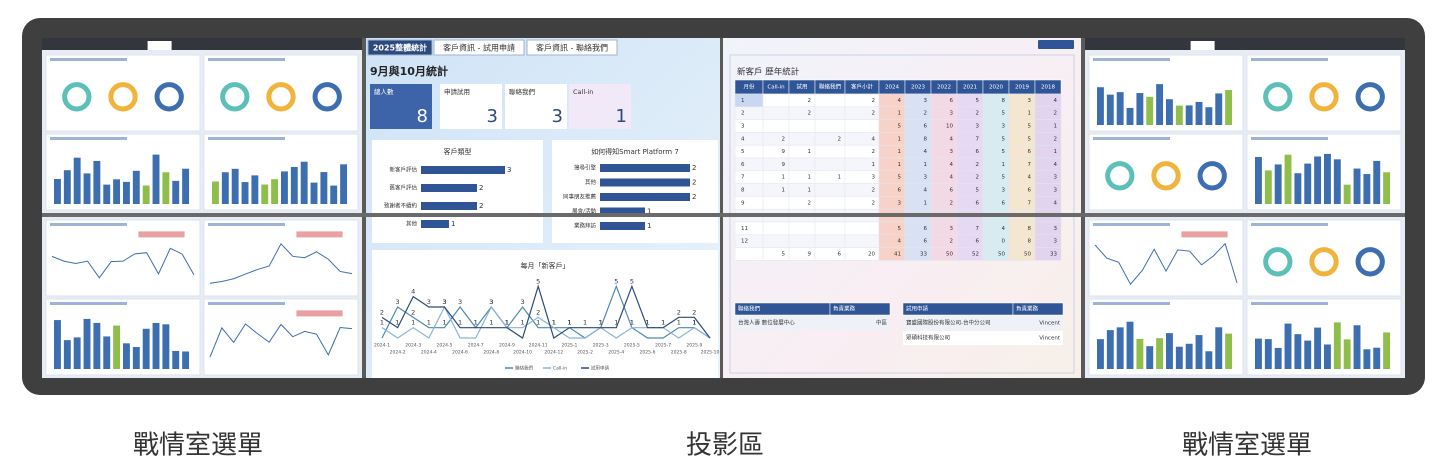  I want to click on cell-text: 9, so click(784, 152).